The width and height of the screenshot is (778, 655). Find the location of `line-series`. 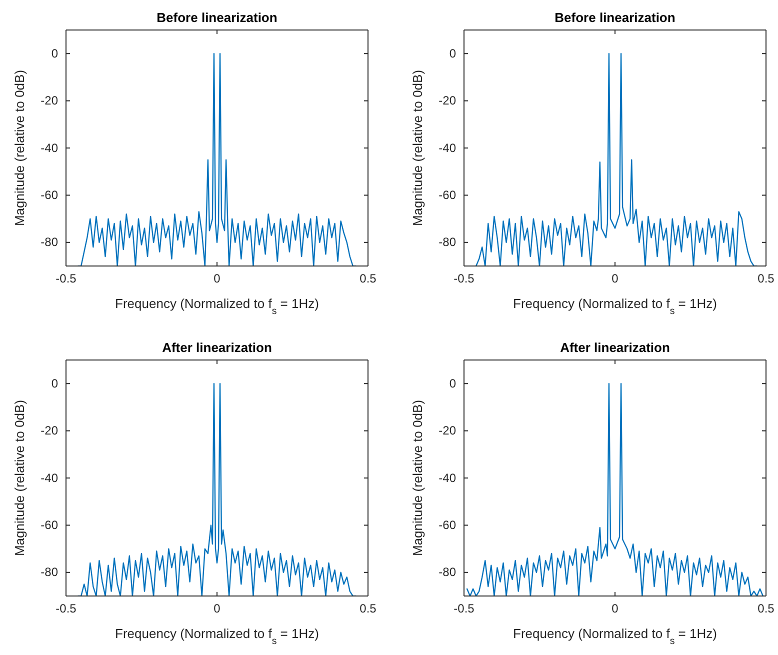

line-series is located at coordinates (615, 489).